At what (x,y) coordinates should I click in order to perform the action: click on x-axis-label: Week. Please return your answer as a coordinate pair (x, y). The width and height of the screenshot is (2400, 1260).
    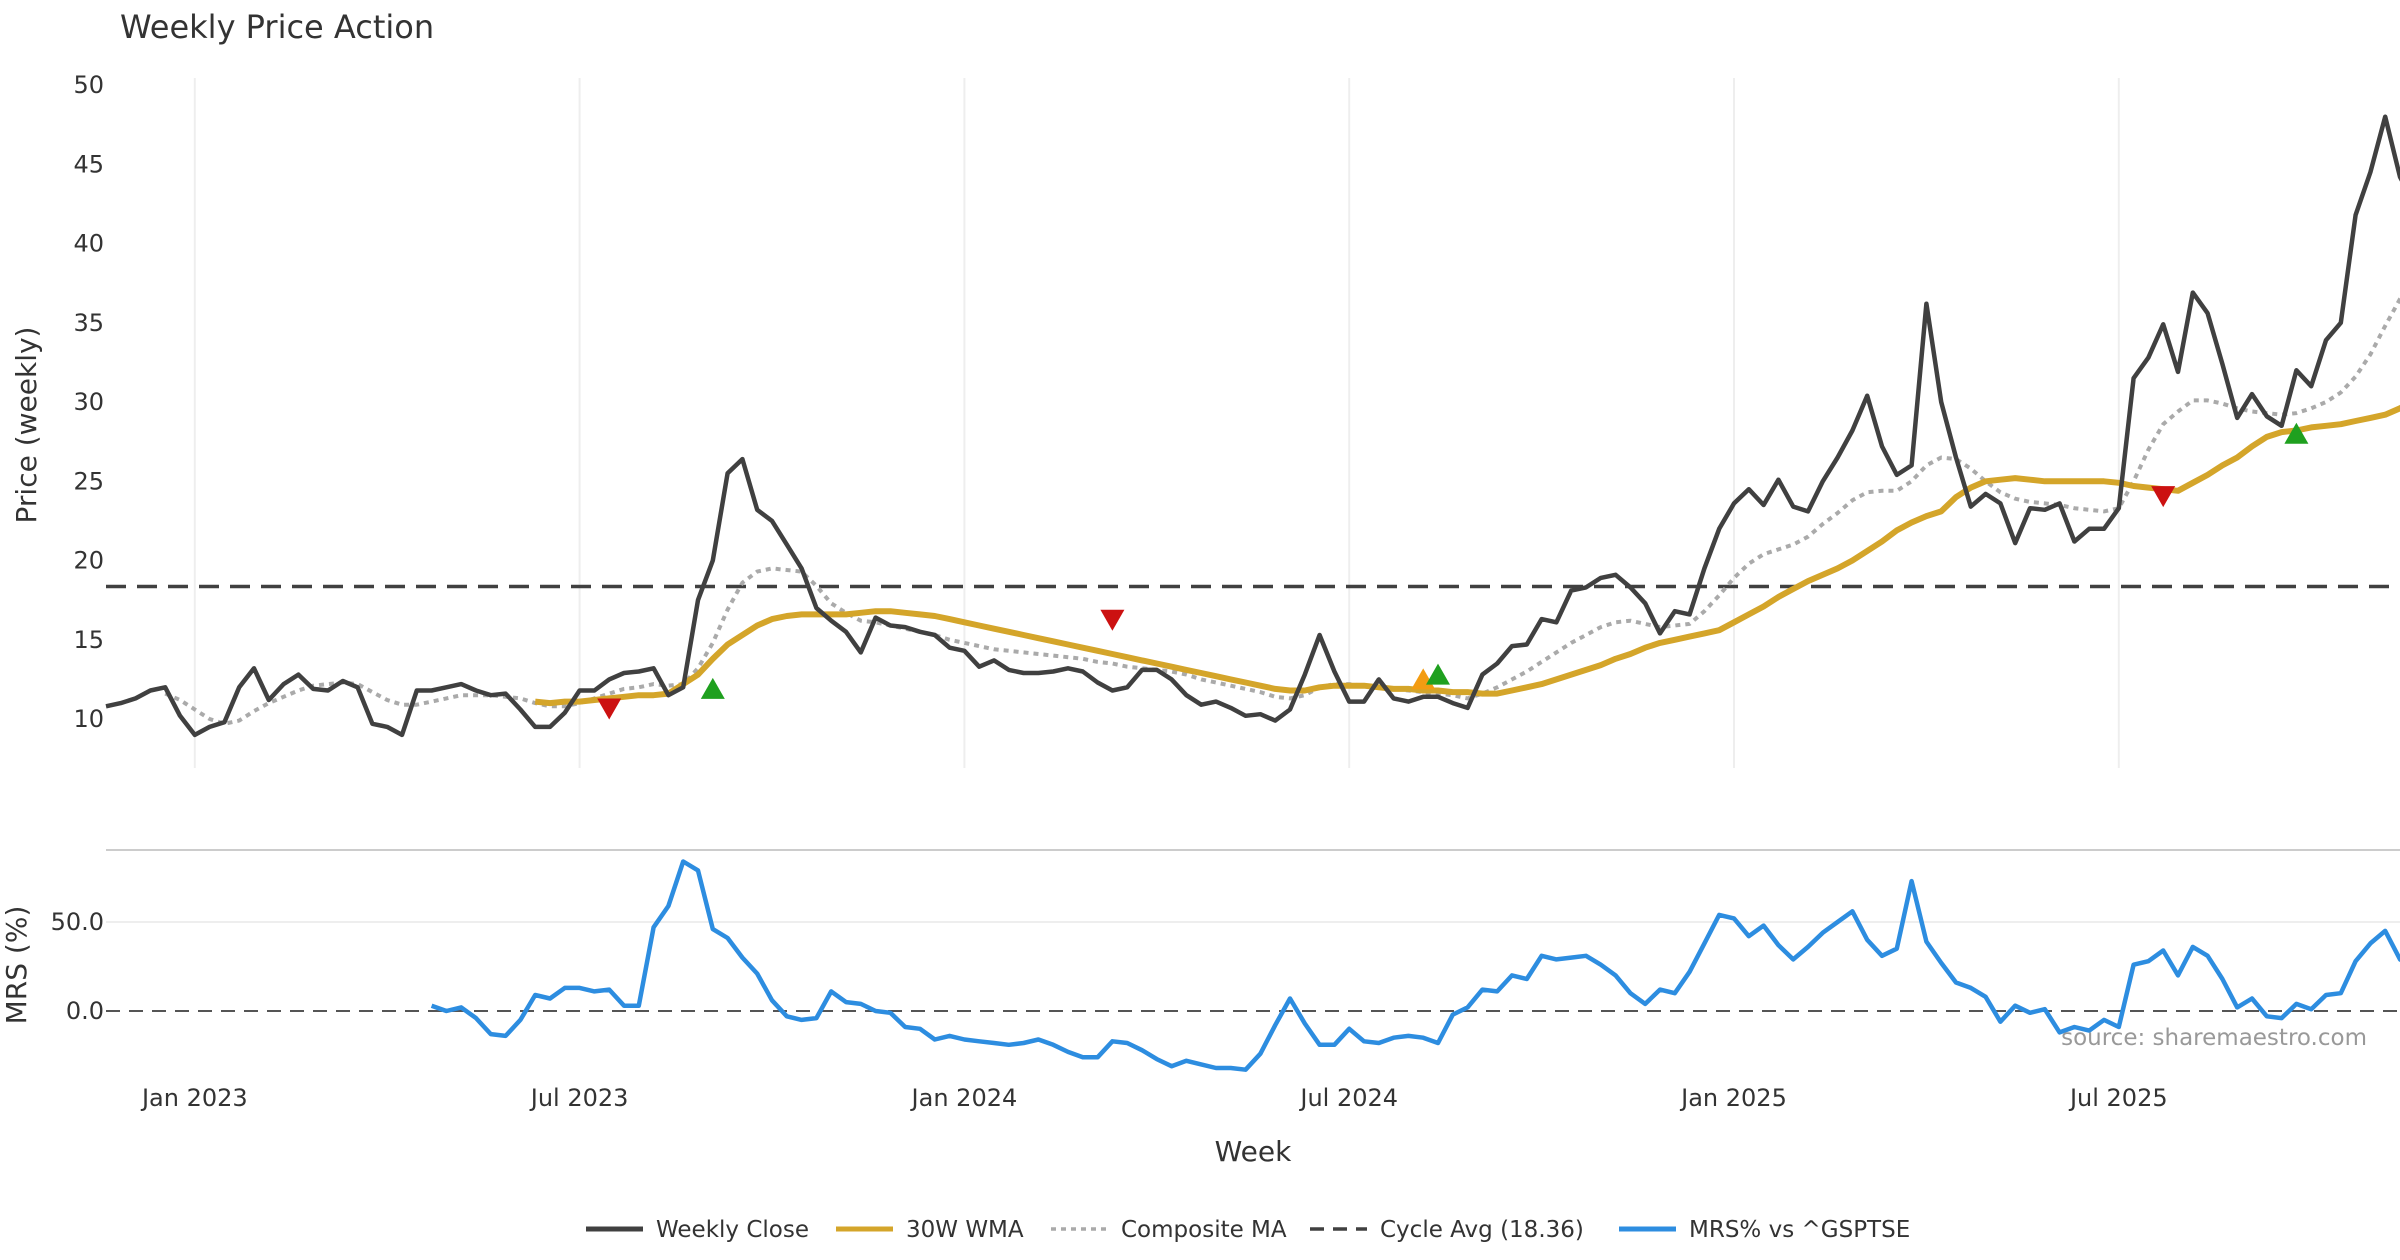
    Looking at the image, I should click on (1253, 1151).